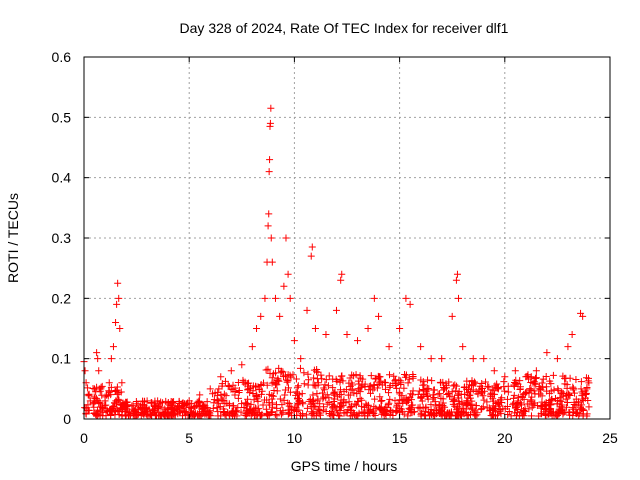 This screenshot has width=640, height=480. What do you see at coordinates (62, 238) in the screenshot?
I see `y-tick-label: 0.3` at bounding box center [62, 238].